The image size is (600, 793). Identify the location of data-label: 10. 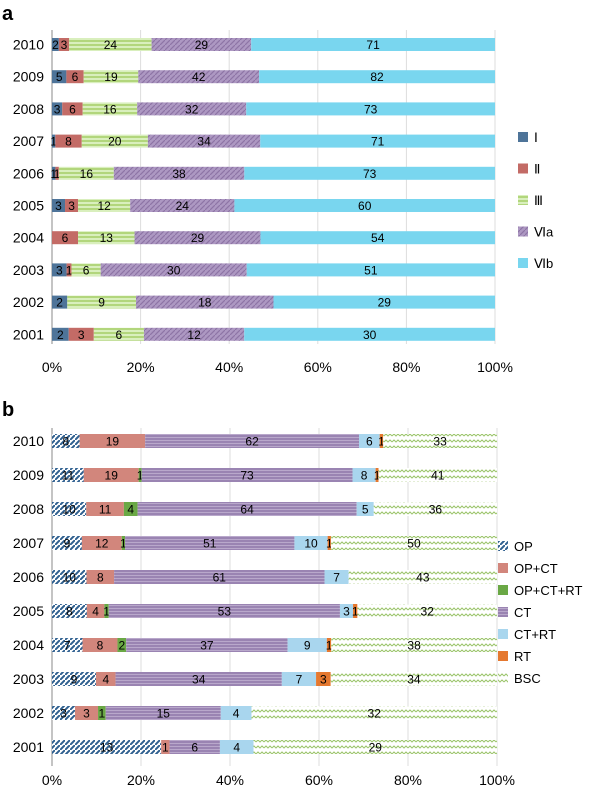
(69, 510).